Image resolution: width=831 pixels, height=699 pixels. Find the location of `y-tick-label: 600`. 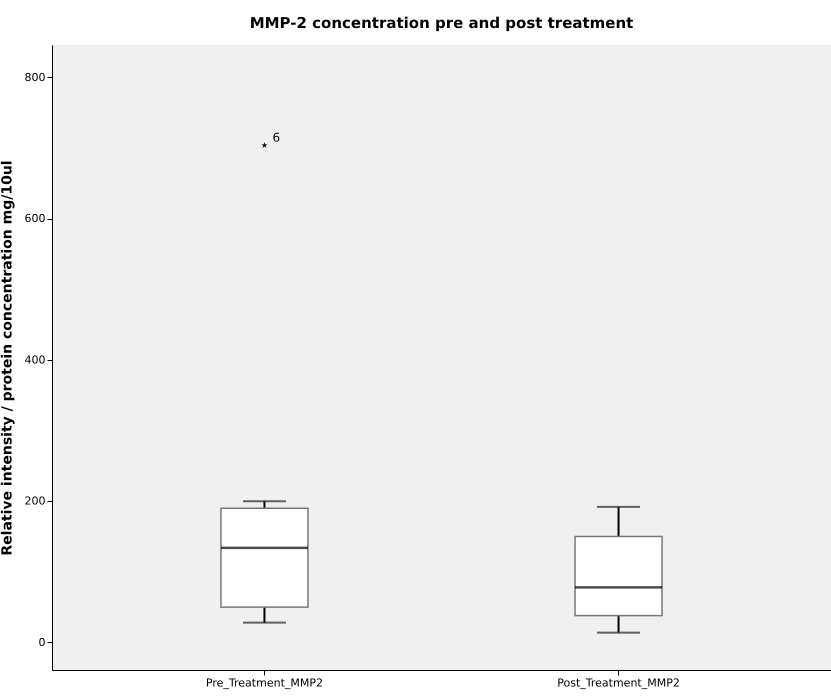

y-tick-label: 600 is located at coordinates (35, 219).